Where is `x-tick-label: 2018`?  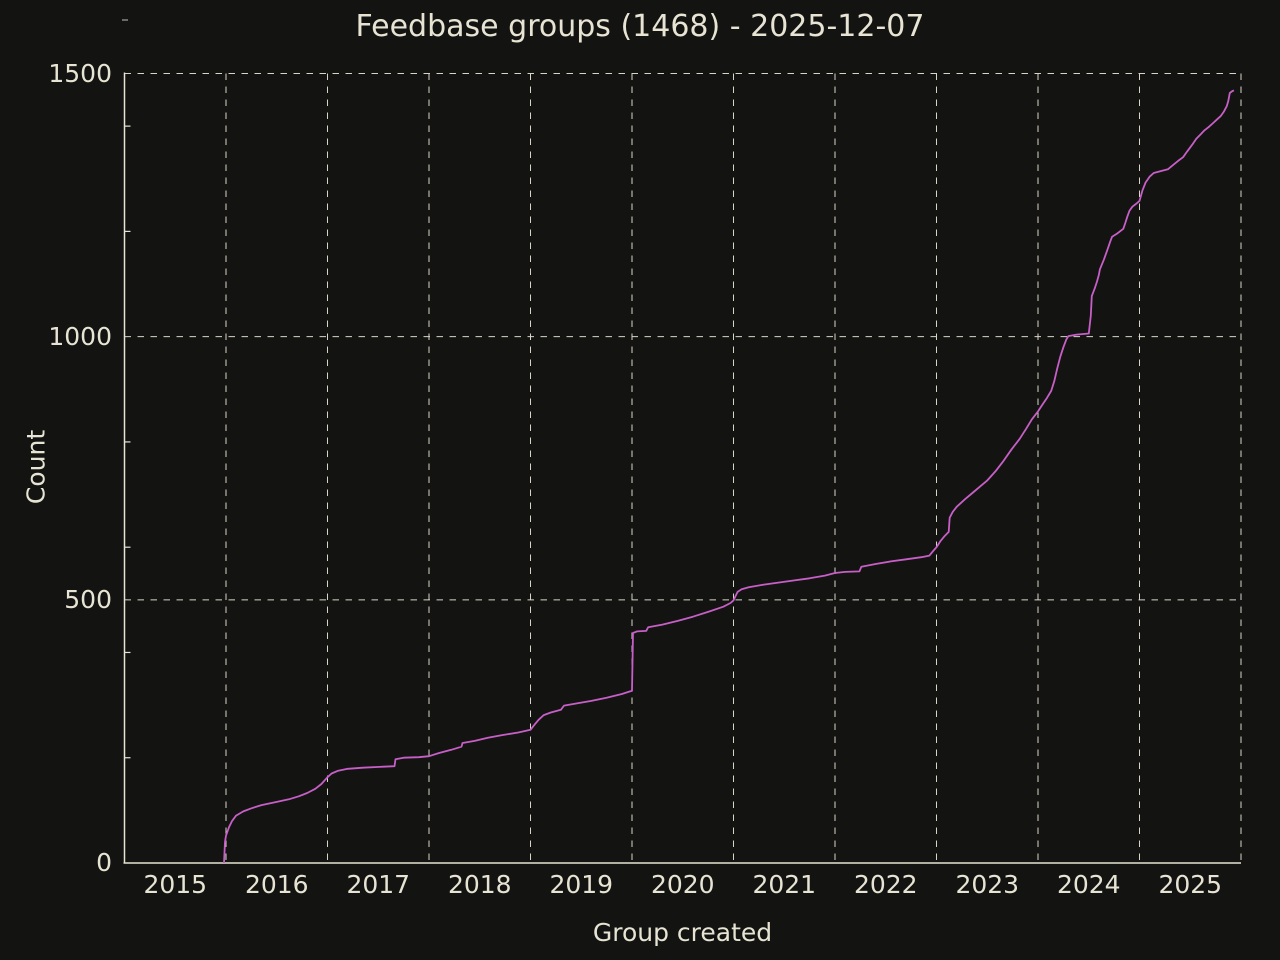 x-tick-label: 2018 is located at coordinates (479, 884).